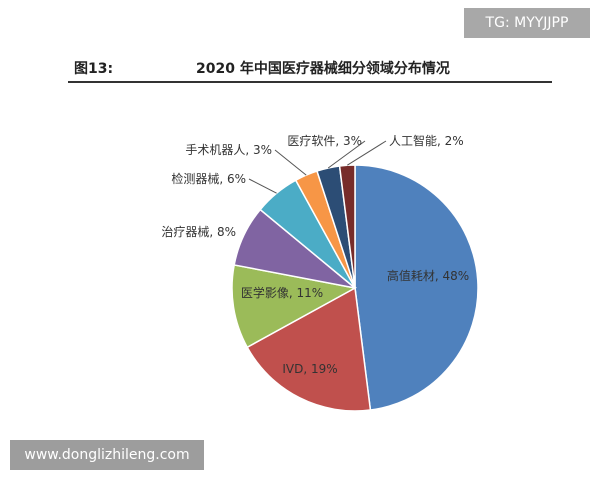 The width and height of the screenshot is (600, 480). What do you see at coordinates (323, 69) in the screenshot?
I see `figure-title: 2020 年中国医疗器械细分领域分布情况` at bounding box center [323, 69].